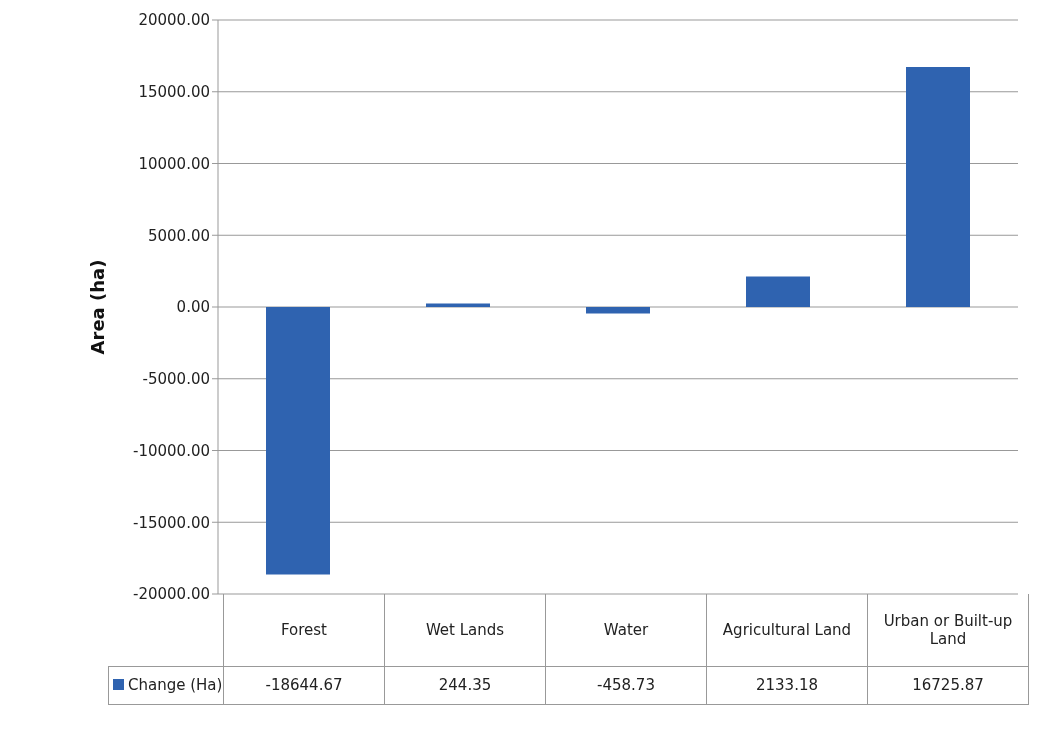 The height and width of the screenshot is (742, 1056). What do you see at coordinates (465, 630) in the screenshot?
I see `x-tick-label: Wet Lands` at bounding box center [465, 630].